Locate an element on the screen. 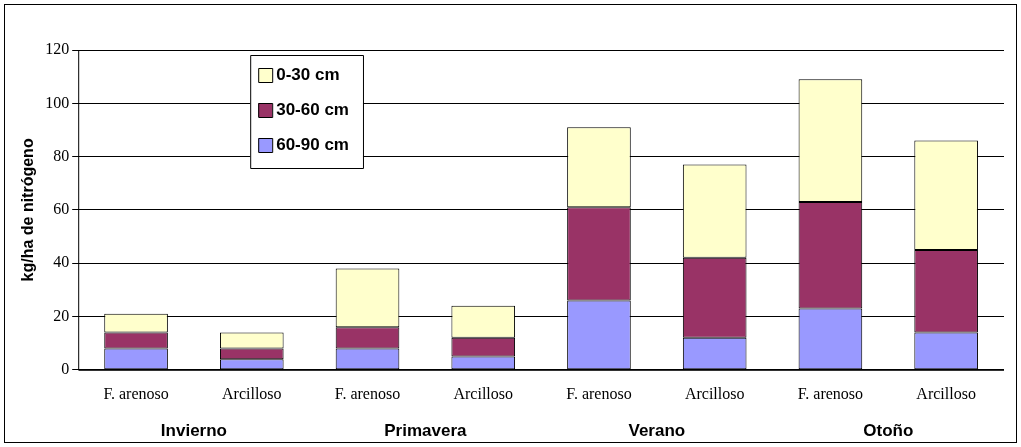  legend-label: 0-30 cm is located at coordinates (308, 74).